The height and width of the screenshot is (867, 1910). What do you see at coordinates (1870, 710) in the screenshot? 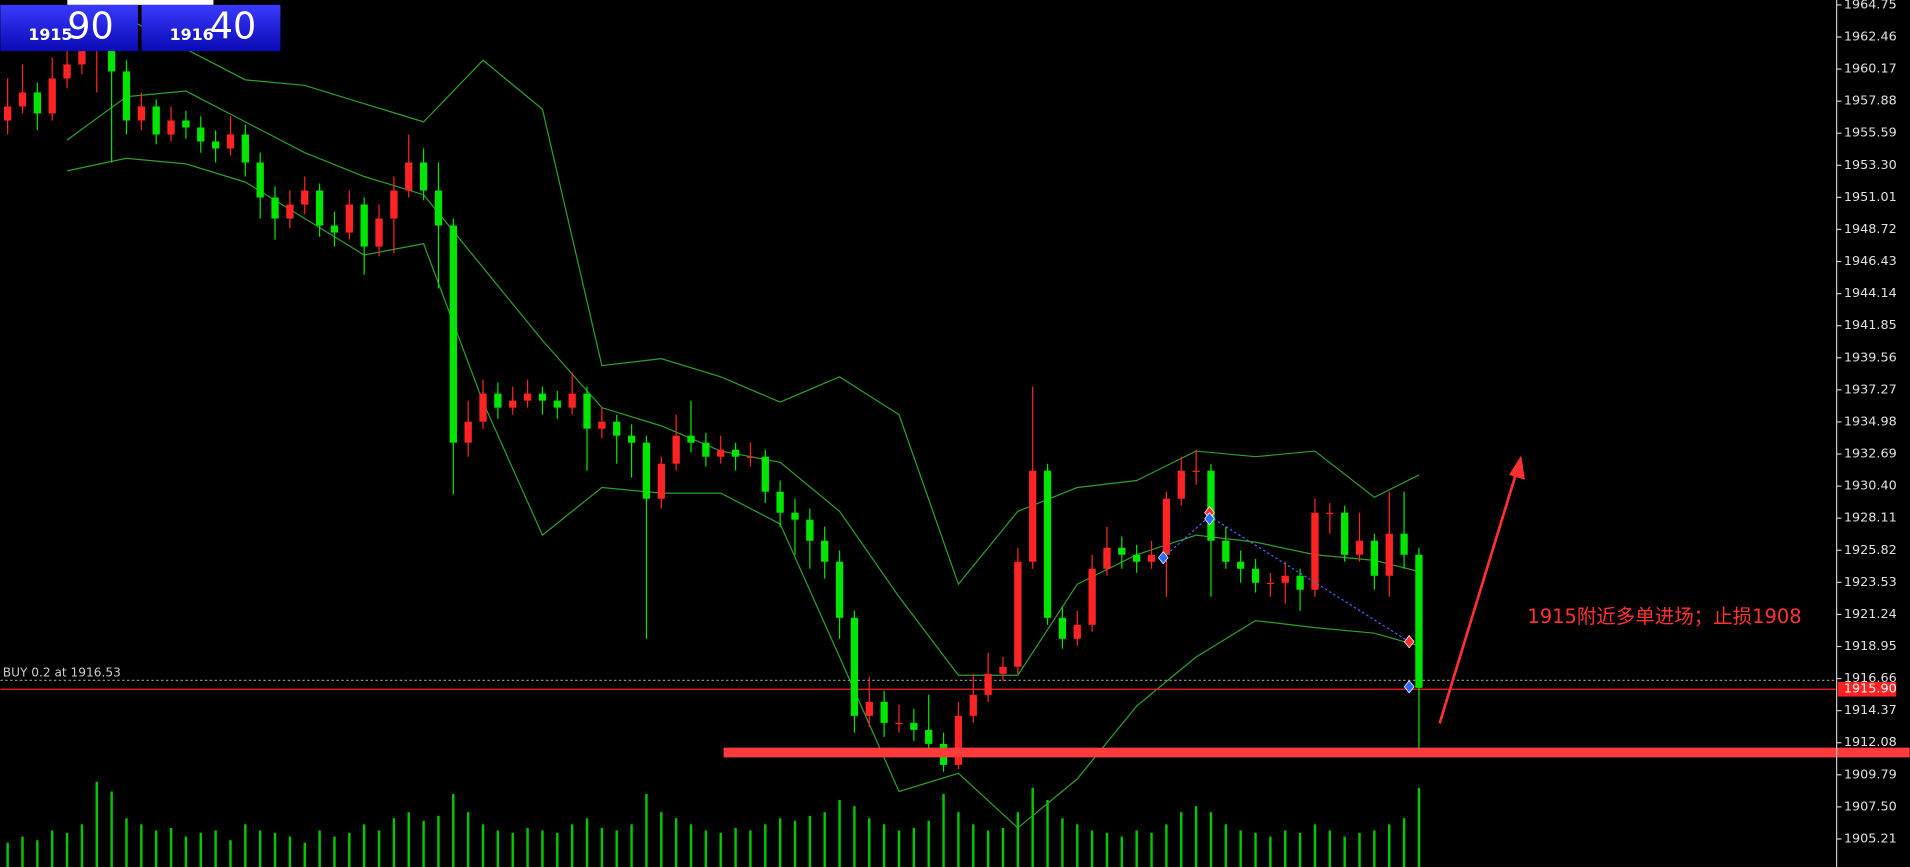
I see `y-tick-label: 1914.37` at bounding box center [1870, 710].